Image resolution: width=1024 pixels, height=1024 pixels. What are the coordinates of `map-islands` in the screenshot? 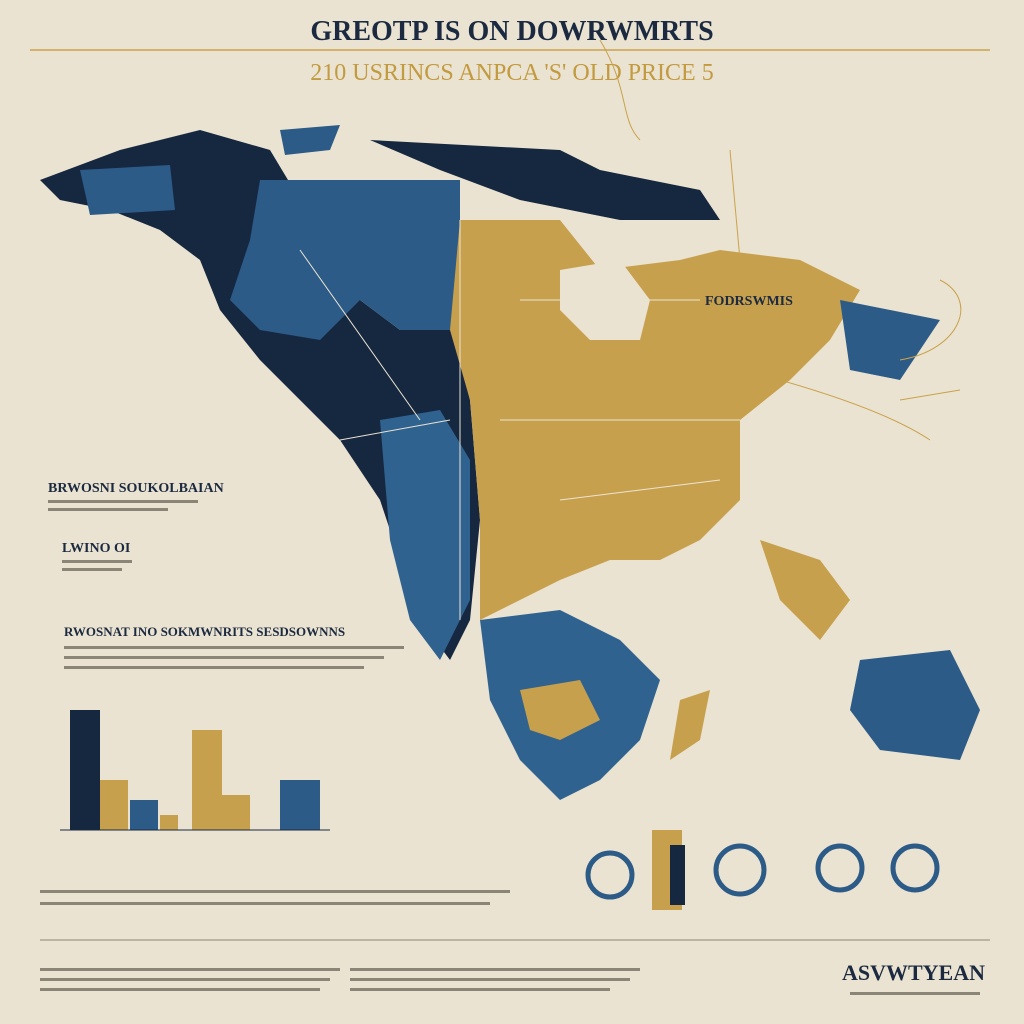 It's located at (545, 180).